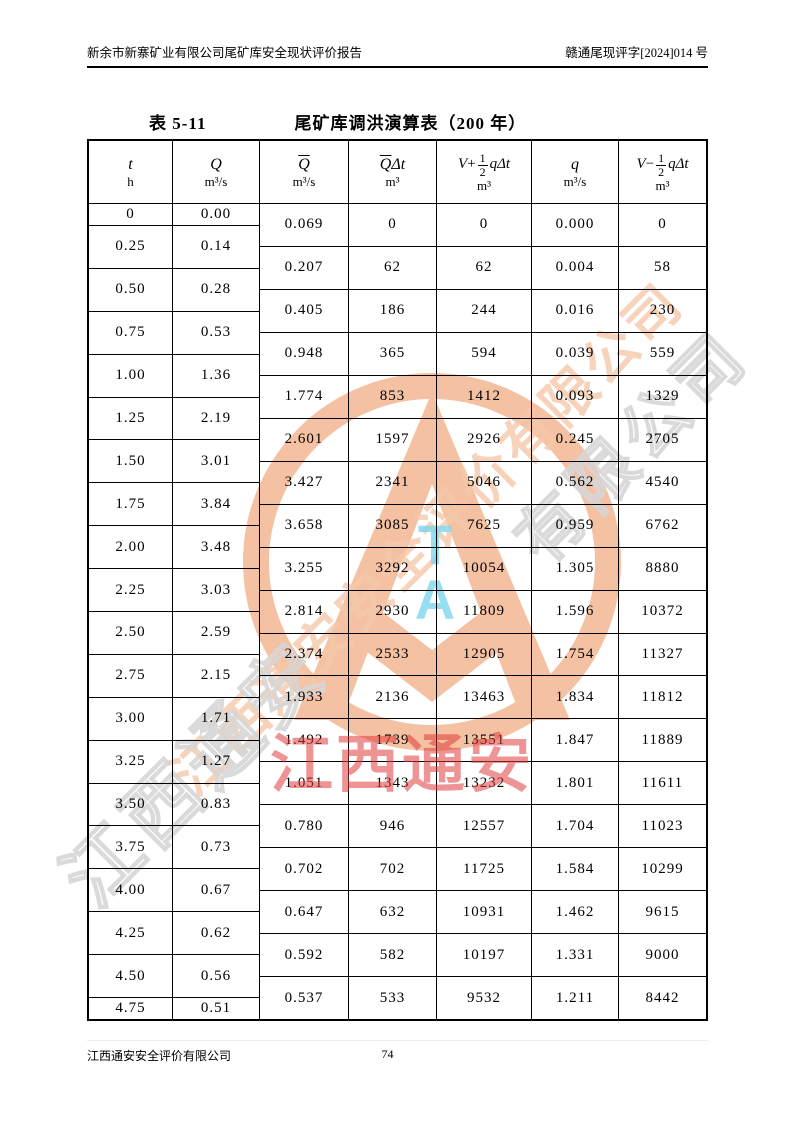 This screenshot has height=1122, width=793. Describe the element at coordinates (393, 654) in the screenshot. I see `table-cell: 2533` at that location.